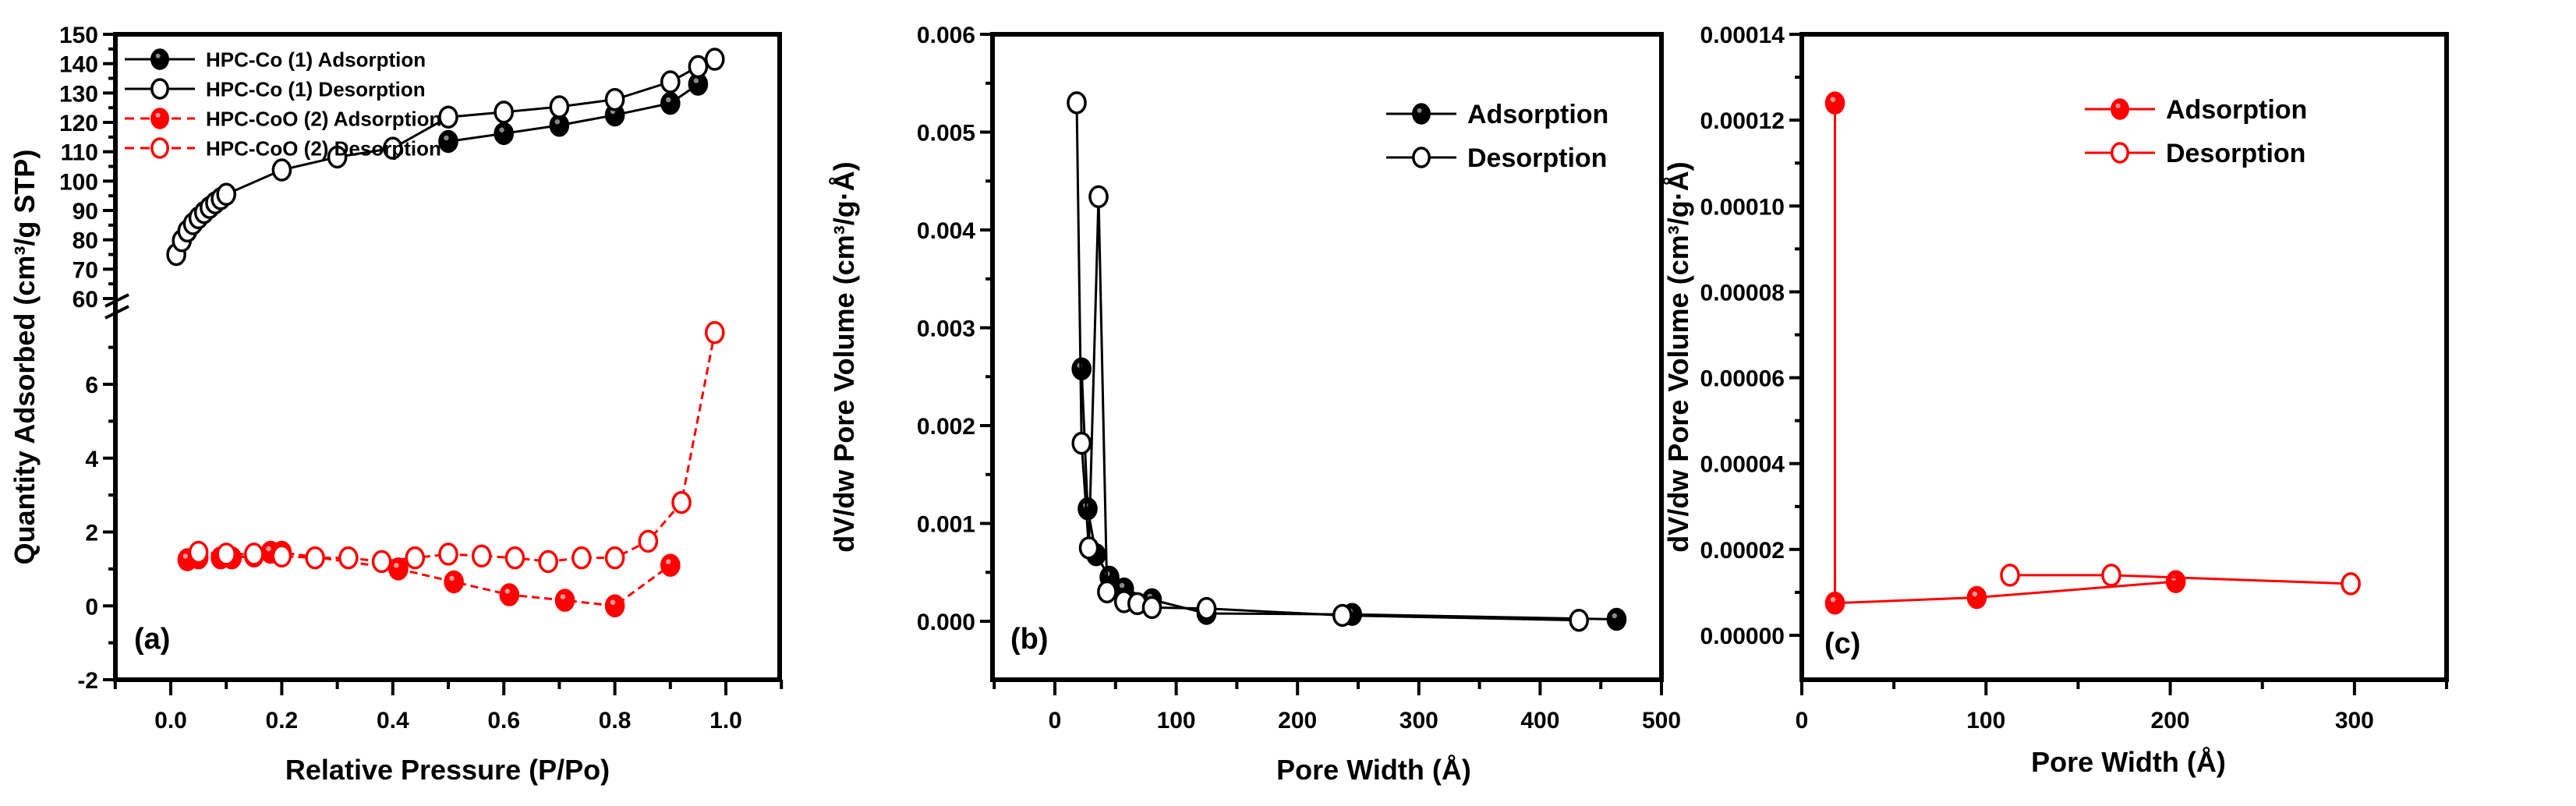  Describe the element at coordinates (116, 312) in the screenshot. I see `axis-break-mark` at that location.